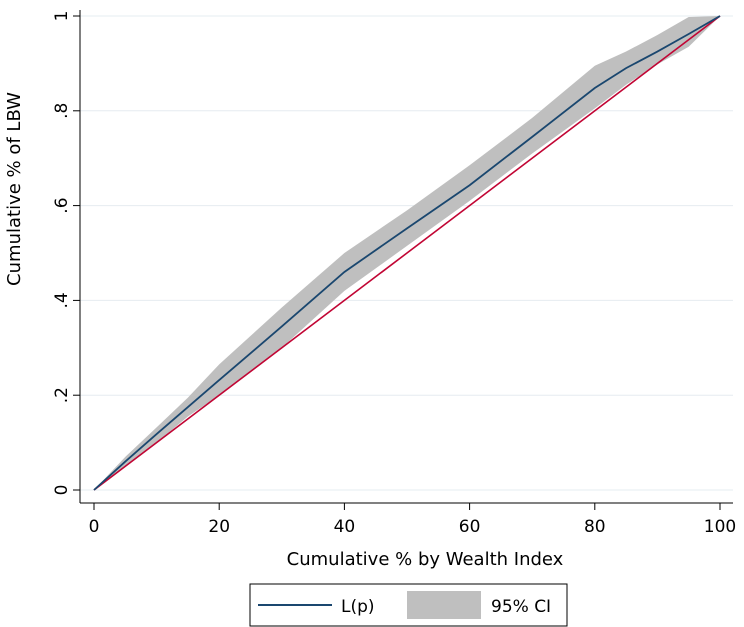 The image size is (744, 627). Describe the element at coordinates (14, 189) in the screenshot. I see `y-axis-title: Cumulative % of LBW` at that location.